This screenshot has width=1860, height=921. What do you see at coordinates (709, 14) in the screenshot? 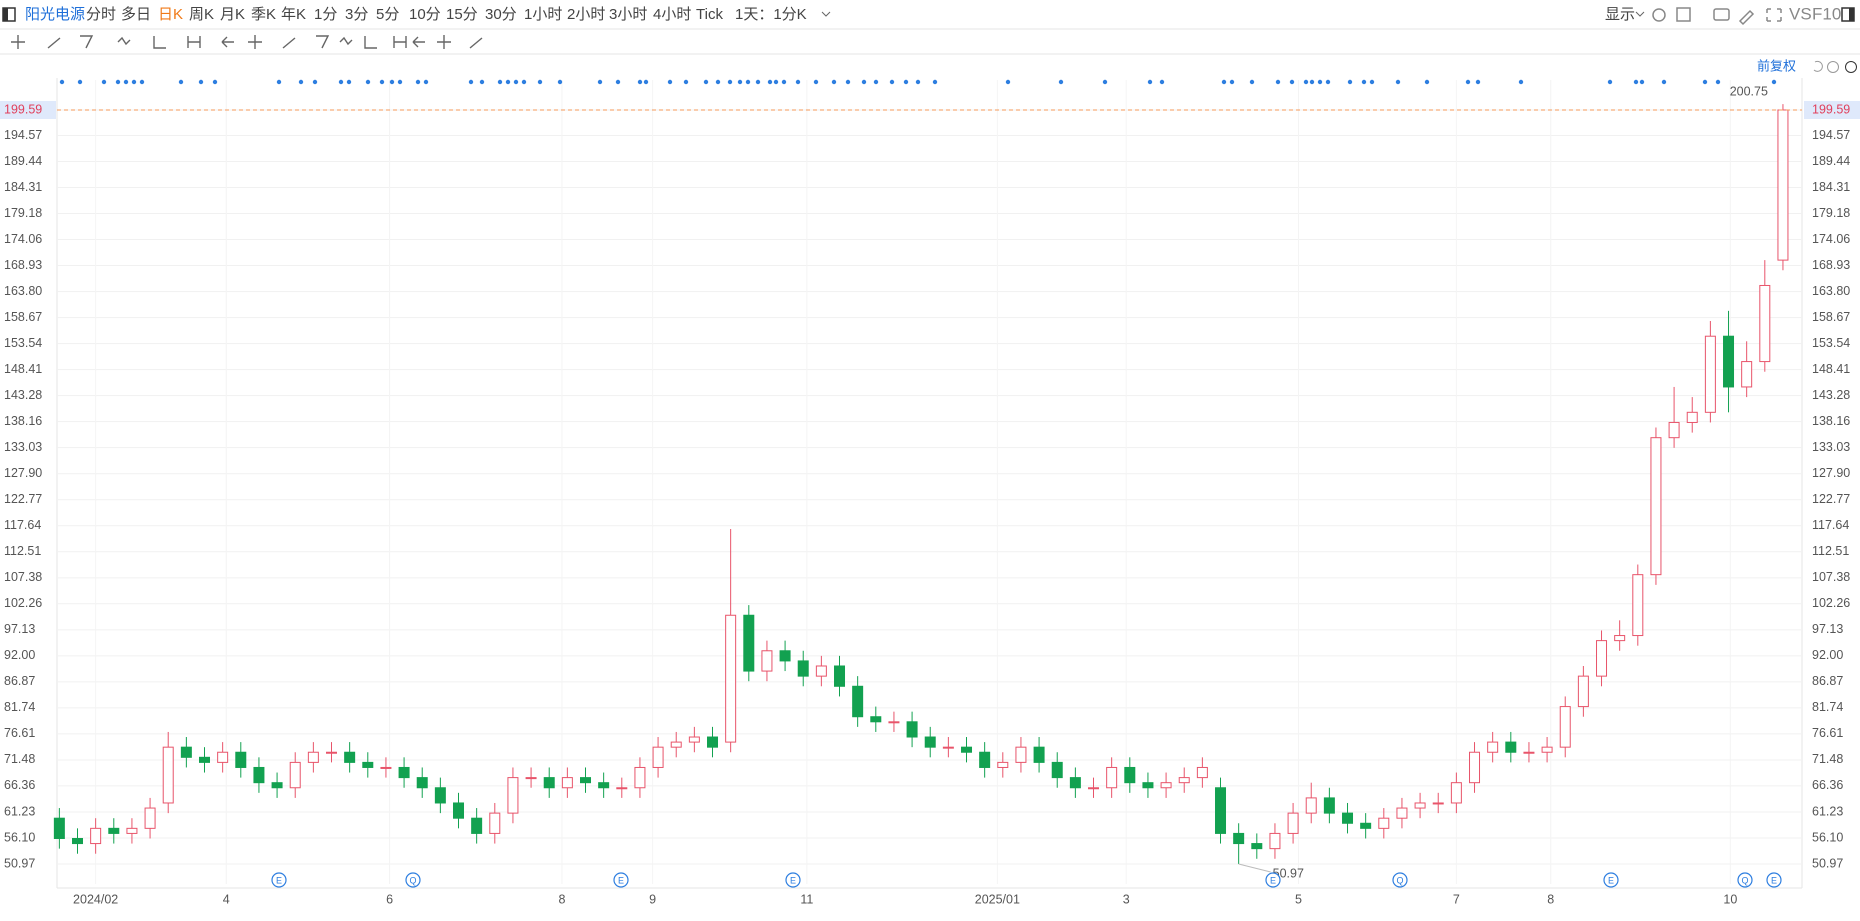
I see `period-tab: Tick` at bounding box center [709, 14].